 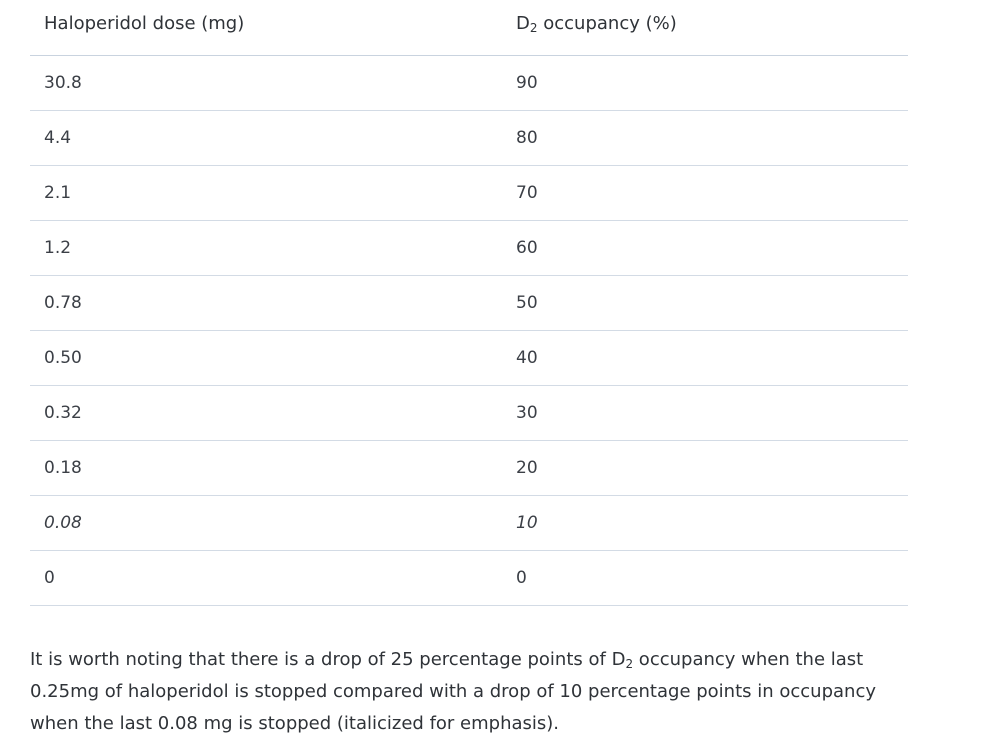 What do you see at coordinates (63, 83) in the screenshot?
I see `dose-cell: 30.8` at bounding box center [63, 83].